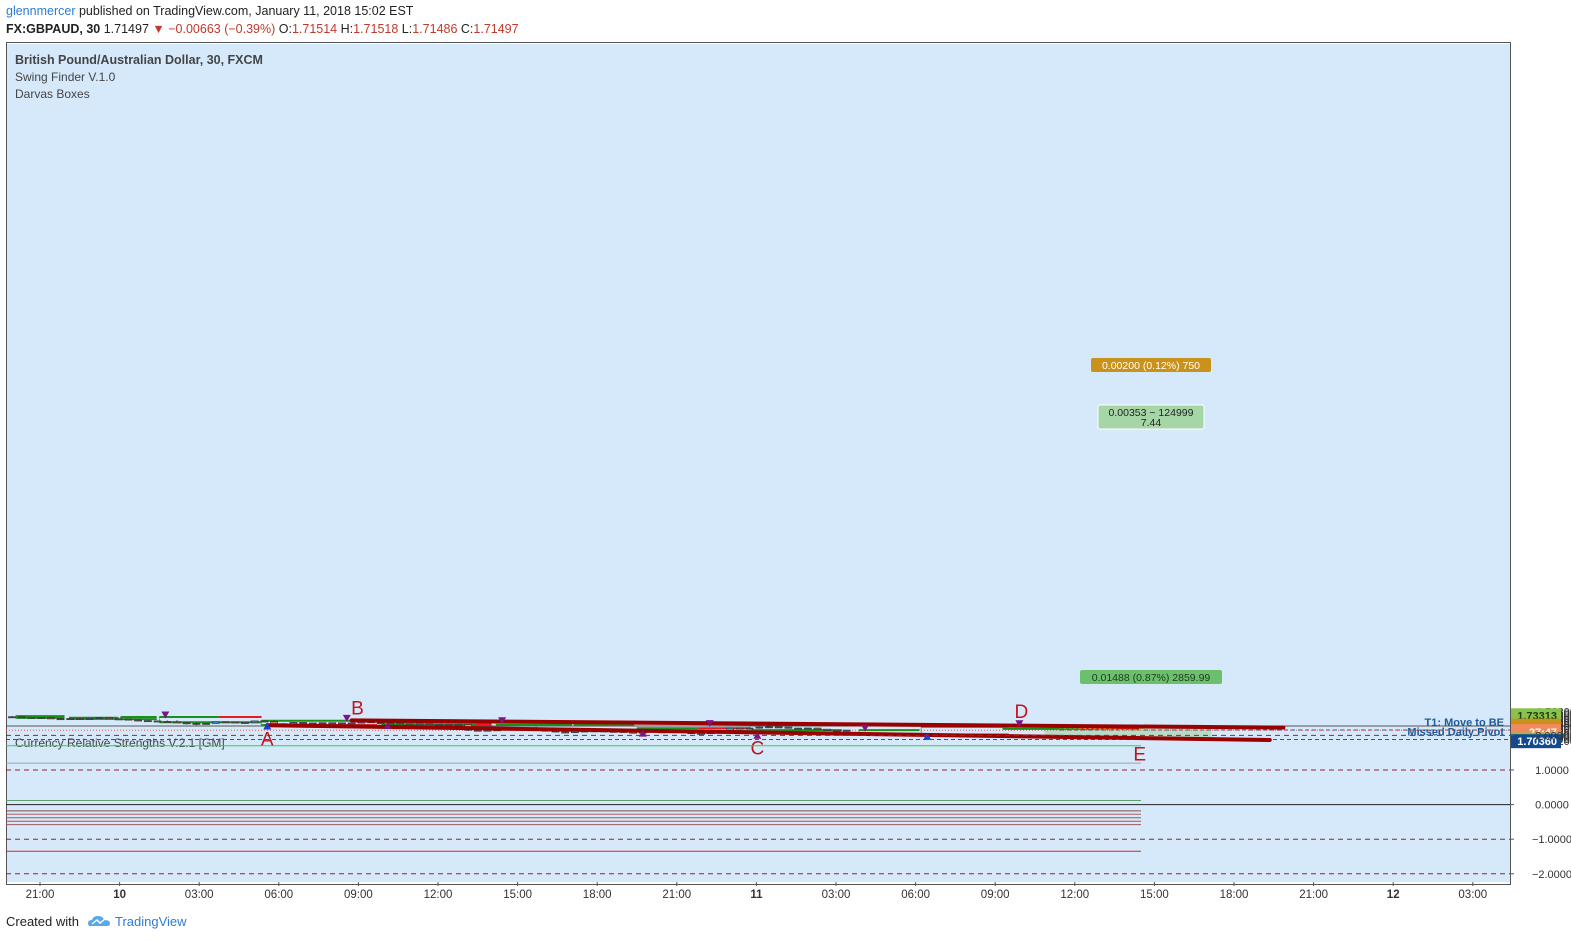 This screenshot has width=1571, height=941. Describe the element at coordinates (1151, 413) in the screenshot. I see `measure-label-1: 0.00353 ~ 124999` at that location.